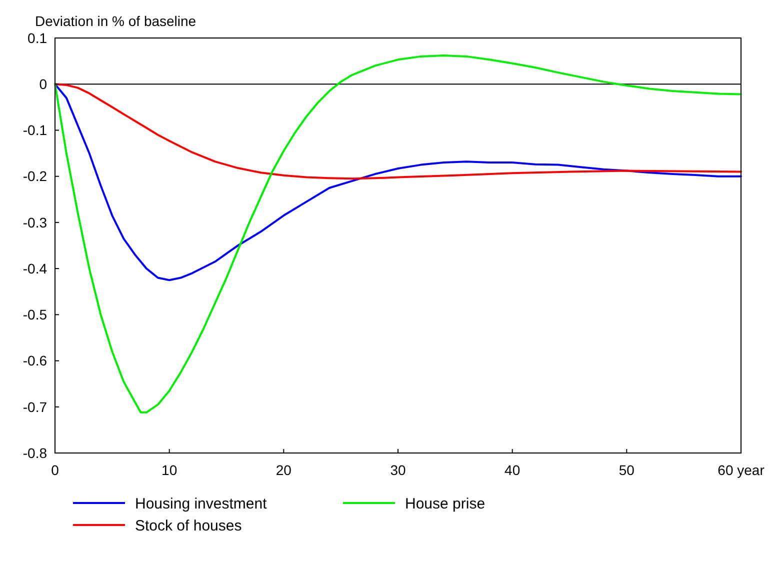 This screenshot has height=561, width=775. Describe the element at coordinates (35, 222) in the screenshot. I see `y-tick-label: -0.3` at that location.